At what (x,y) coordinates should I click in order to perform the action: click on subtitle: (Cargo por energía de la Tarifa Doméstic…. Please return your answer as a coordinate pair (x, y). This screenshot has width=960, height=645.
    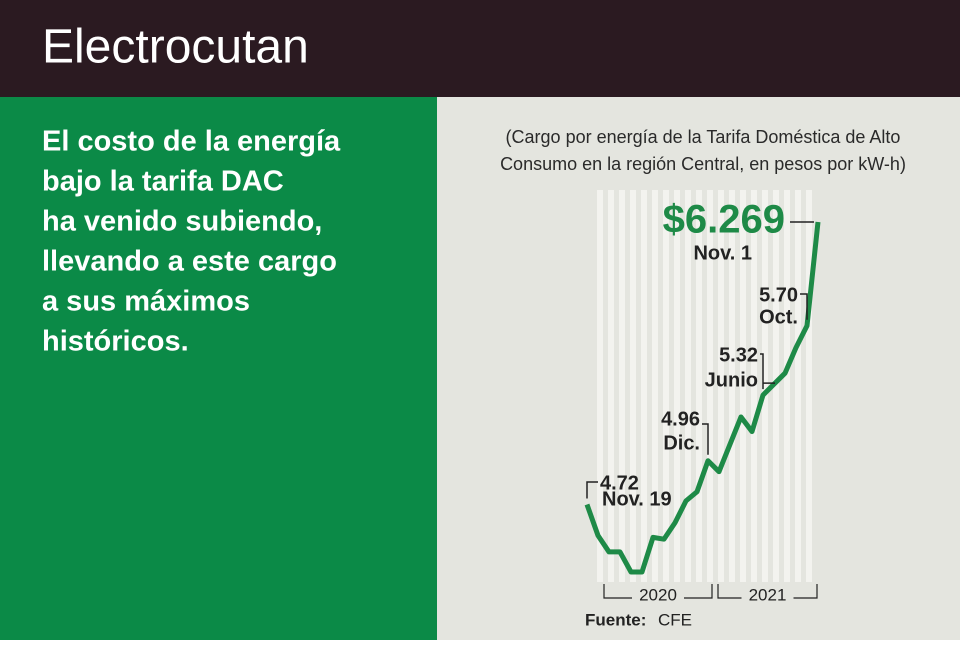
    Looking at the image, I should click on (703, 137).